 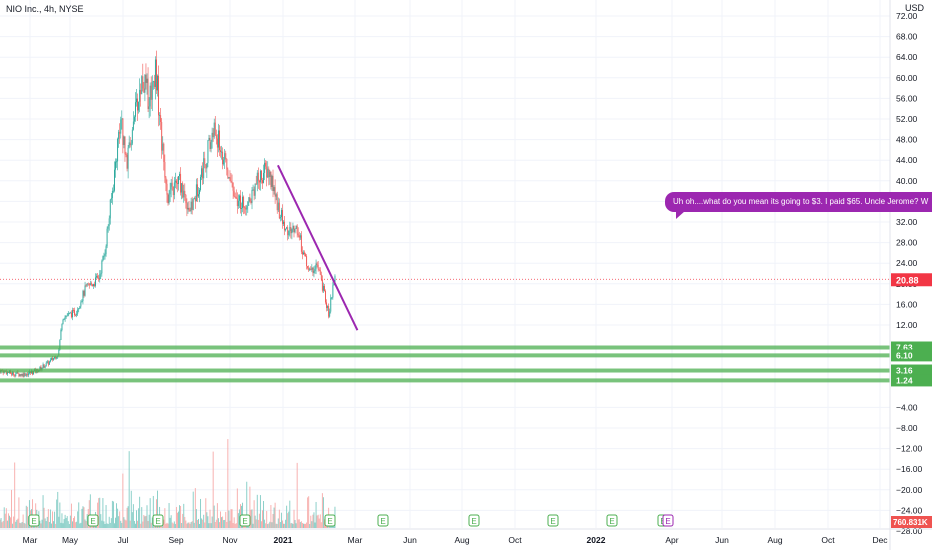 What do you see at coordinates (230, 540) in the screenshot?
I see `x-tick-label: Nov` at bounding box center [230, 540].